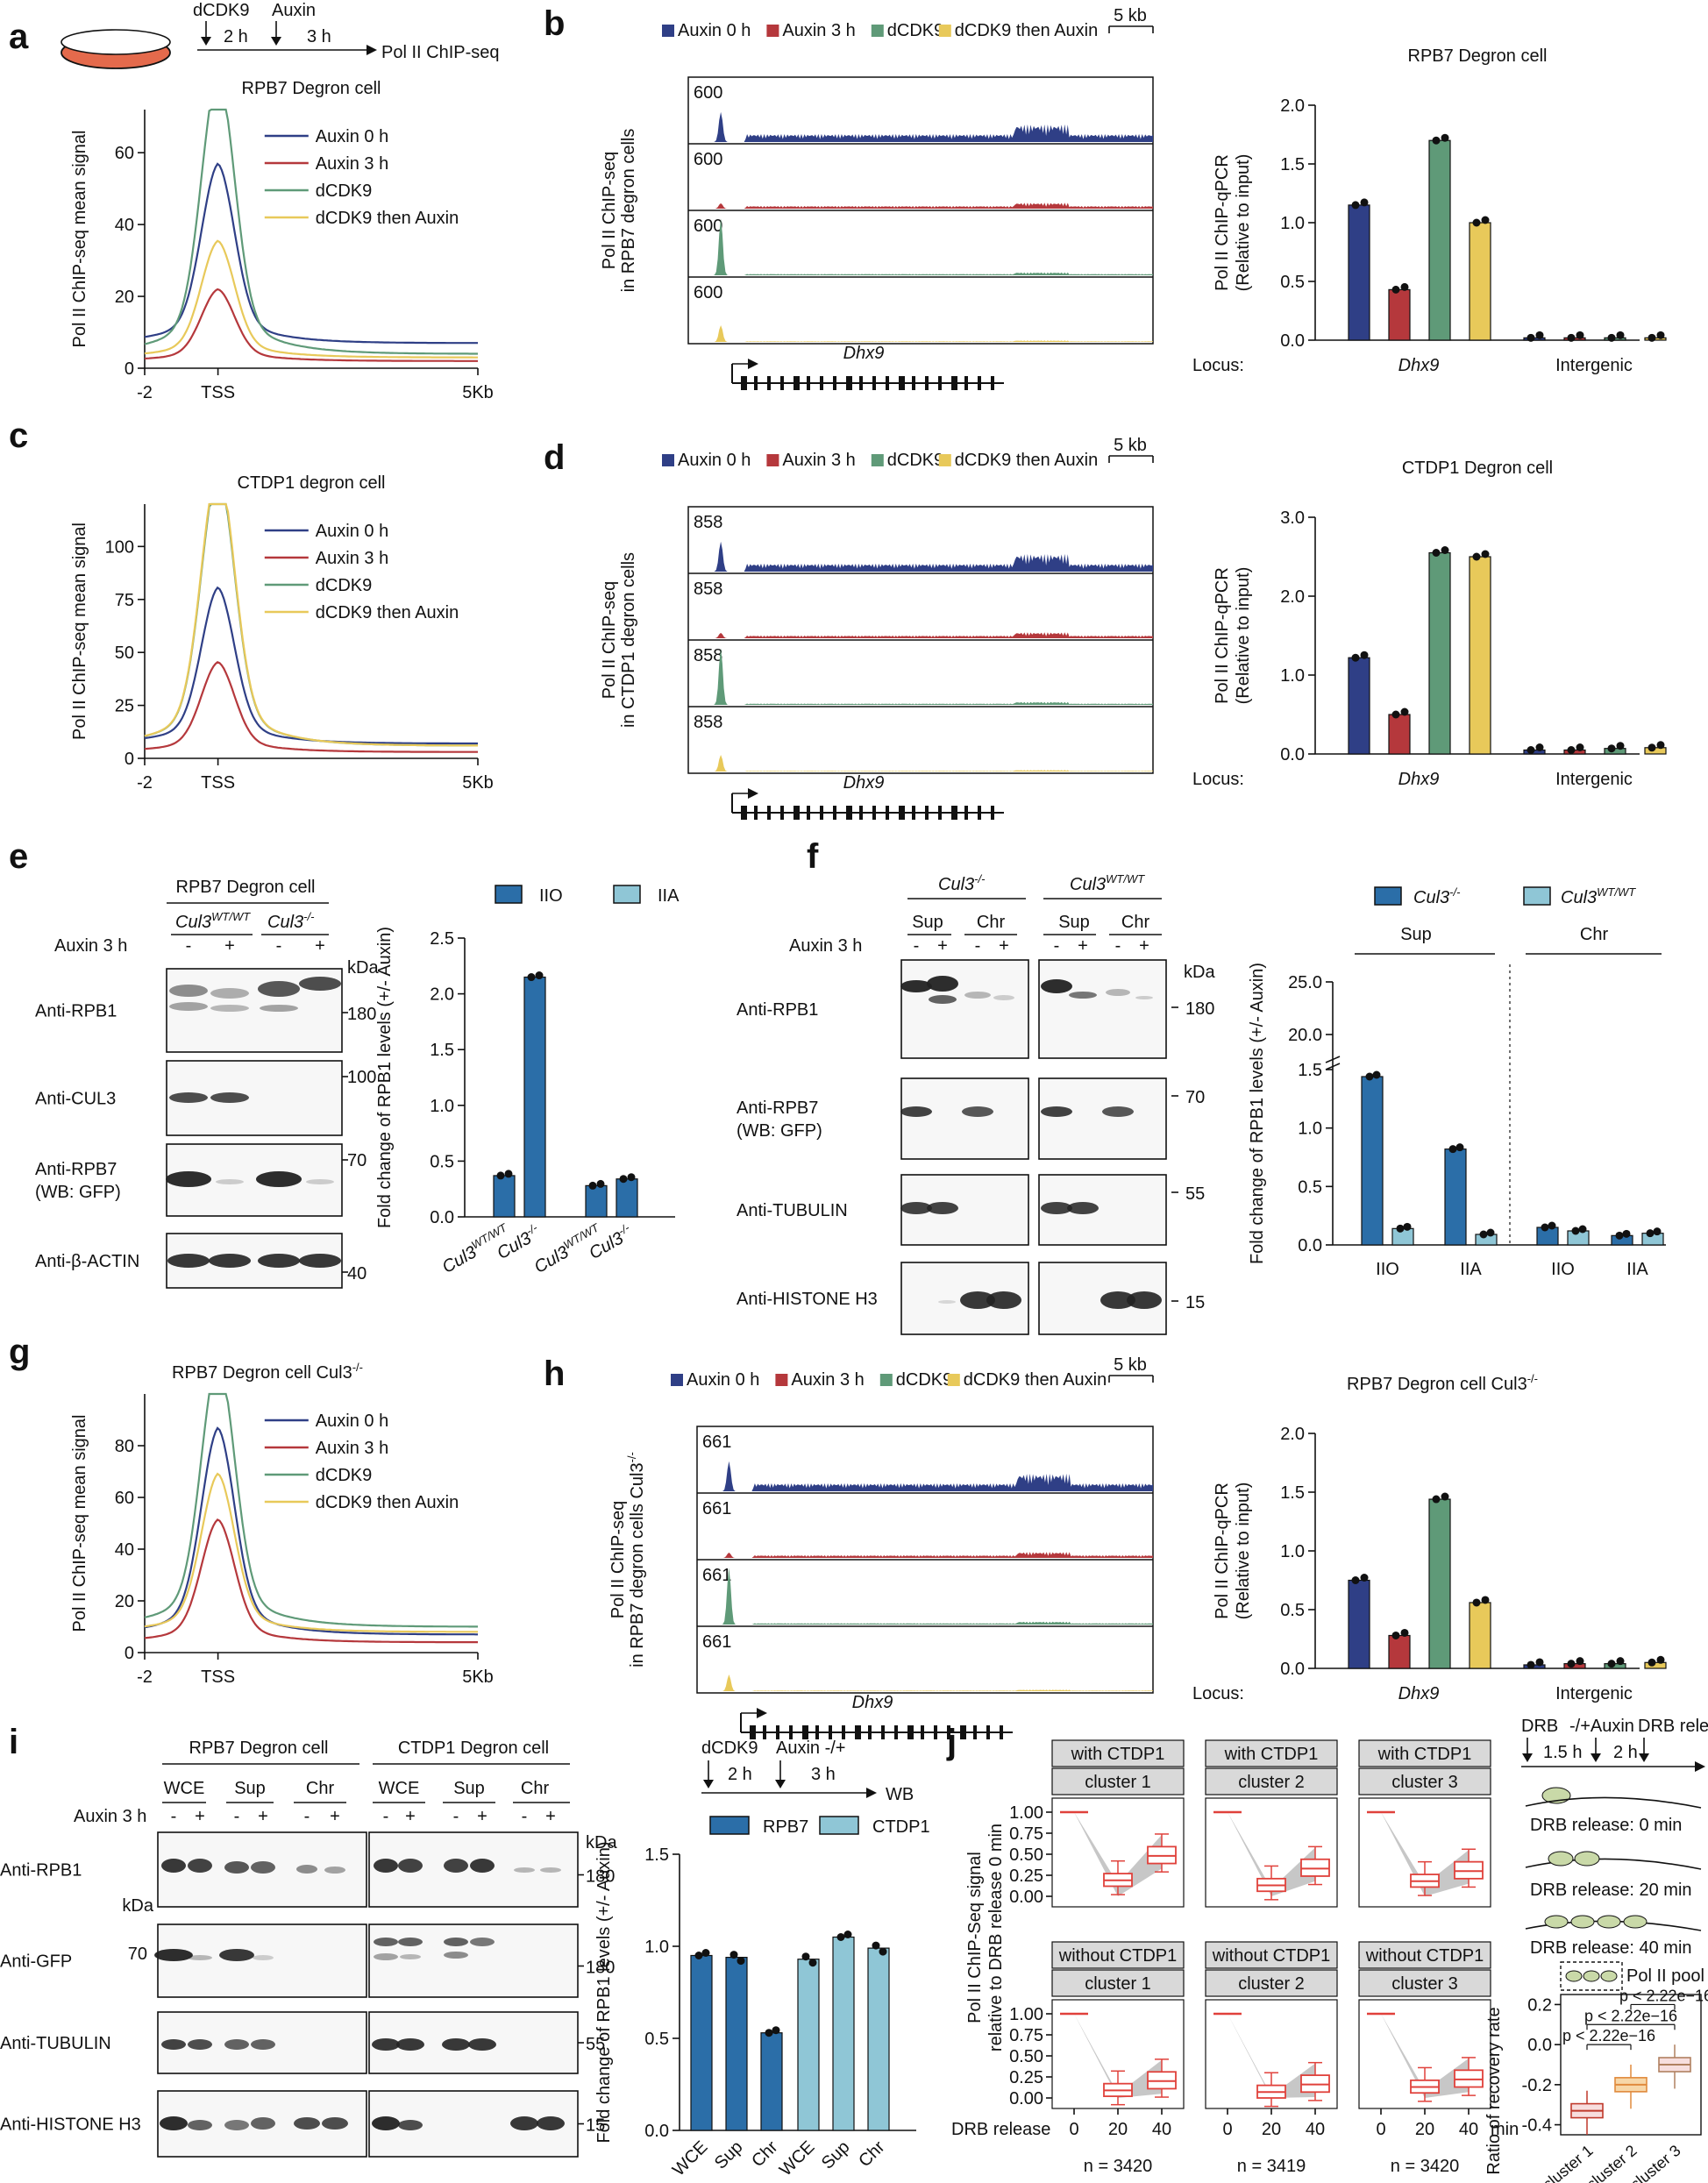 The height and width of the screenshot is (2183, 1708). I want to click on trajectory-ribbon, so click(1118, 1854).